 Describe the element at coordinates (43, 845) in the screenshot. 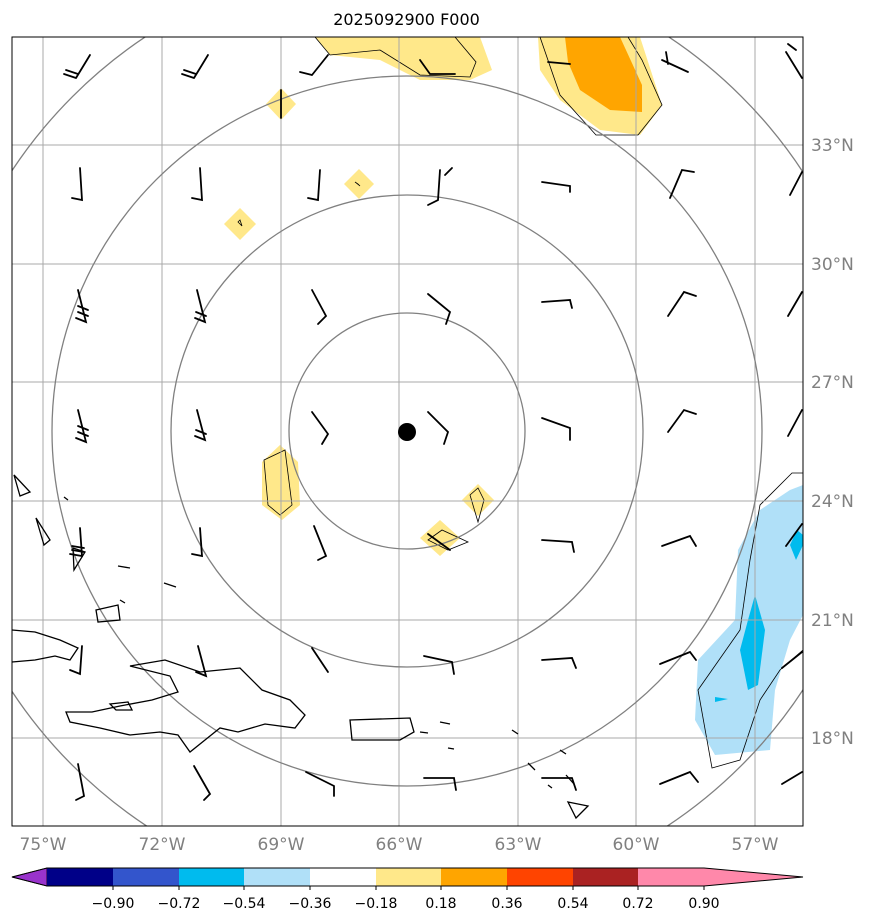

I see `lon-label: 75°W` at that location.